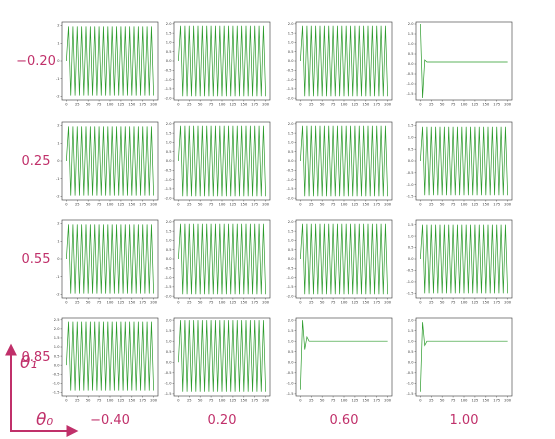 This screenshot has height=439, width=555. Describe the element at coordinates (222, 420) in the screenshot. I see `col-label: 0.20` at that location.